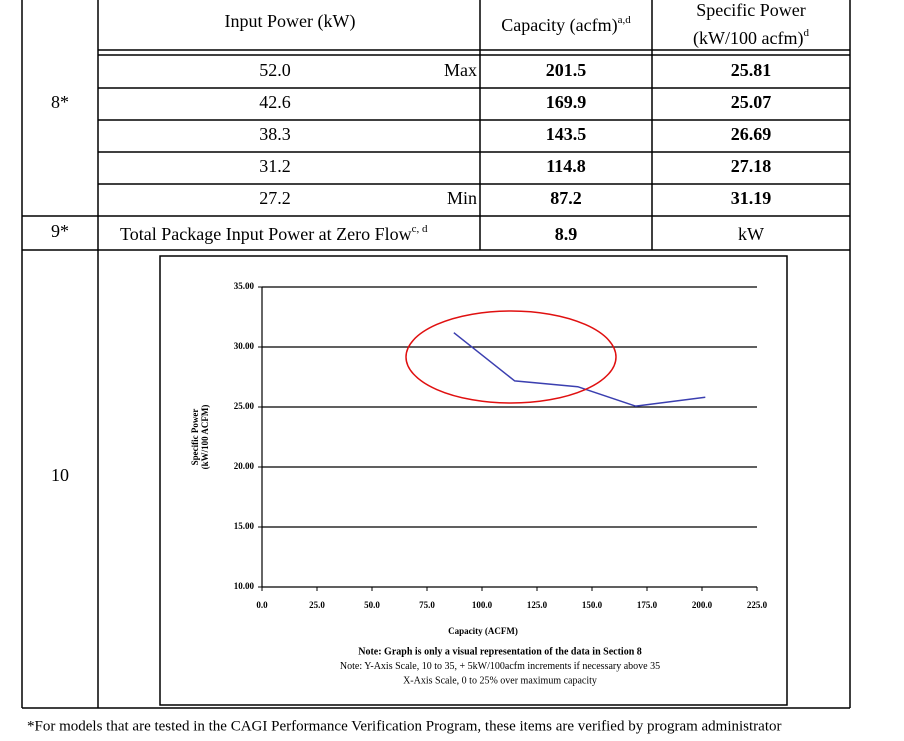  I want to click on row-label: 8*, so click(60, 102).